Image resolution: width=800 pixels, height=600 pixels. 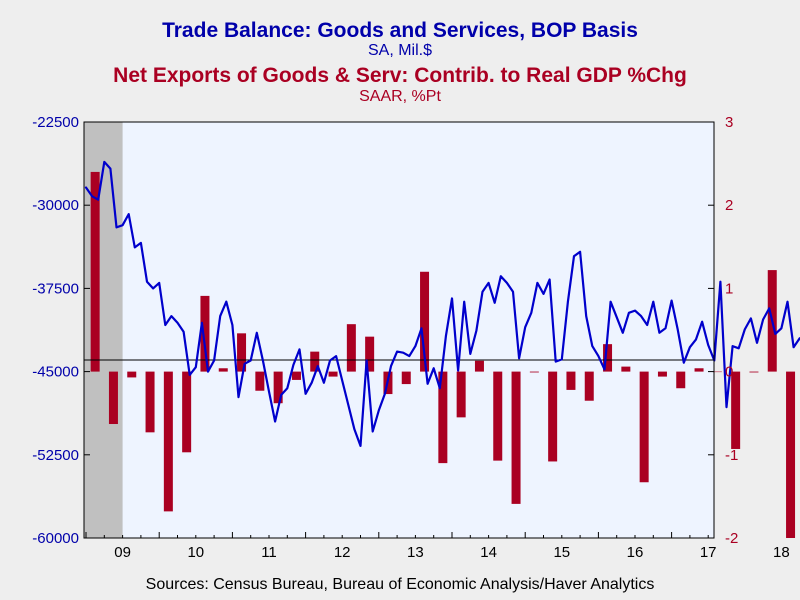 What do you see at coordinates (781, 552) in the screenshot?
I see `x-tick-label: 18` at bounding box center [781, 552].